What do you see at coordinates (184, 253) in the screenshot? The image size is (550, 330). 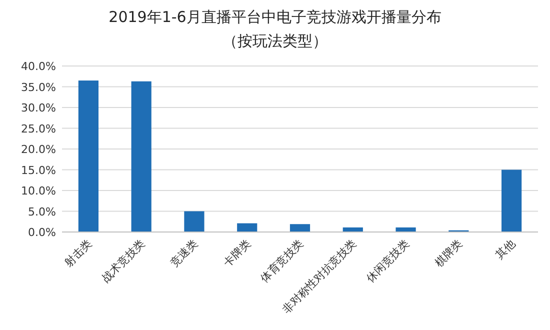 I see `x-tick-label: 竞速类` at bounding box center [184, 253].